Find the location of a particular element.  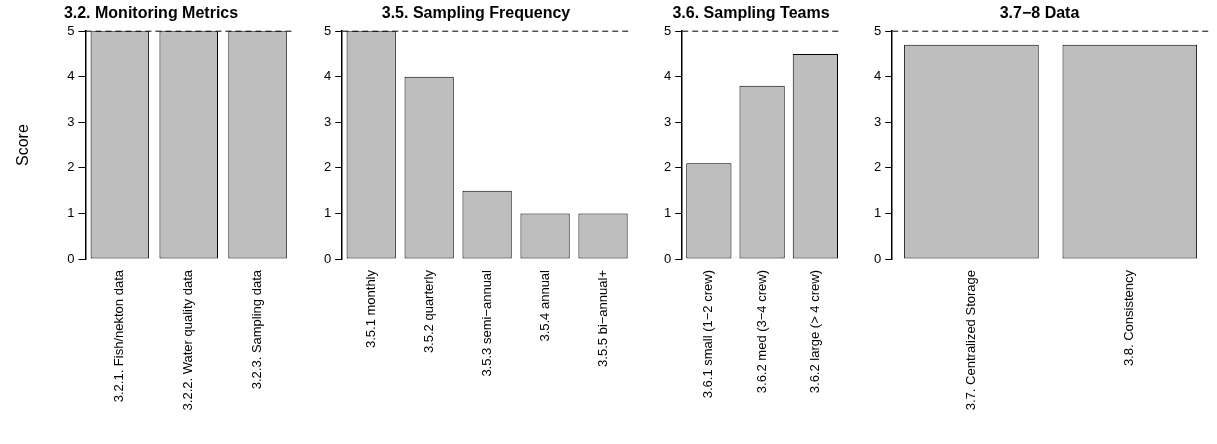

chart-title: 3.6. Sampling Teams is located at coordinates (751, 13).